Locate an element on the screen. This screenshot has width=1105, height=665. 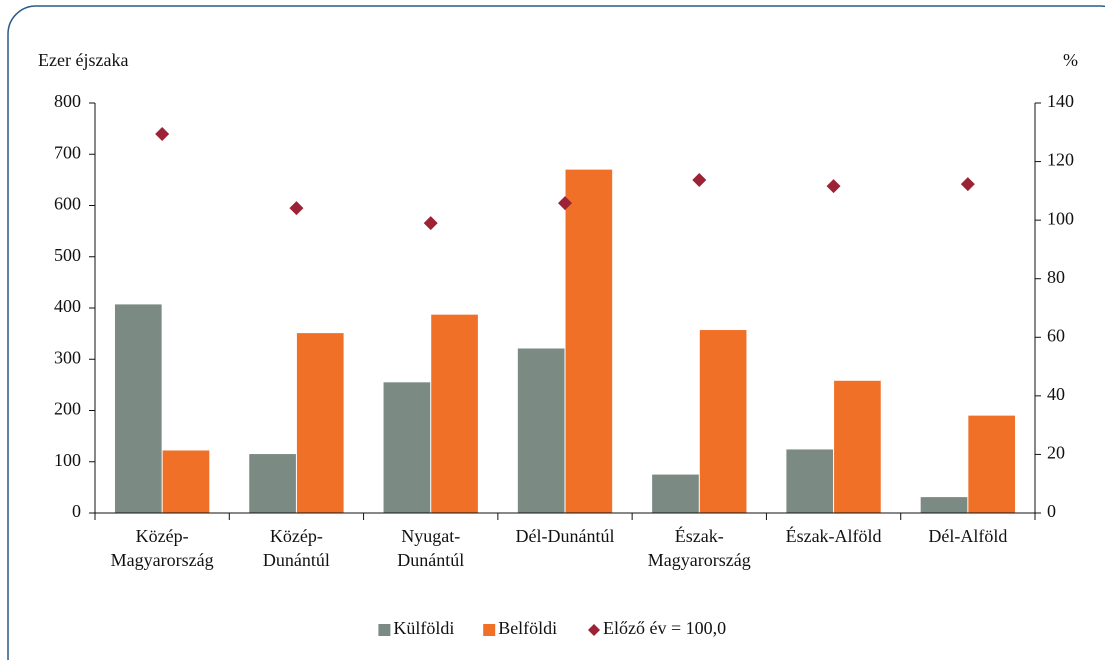
y-tick-label: 400 is located at coordinates (67, 306).